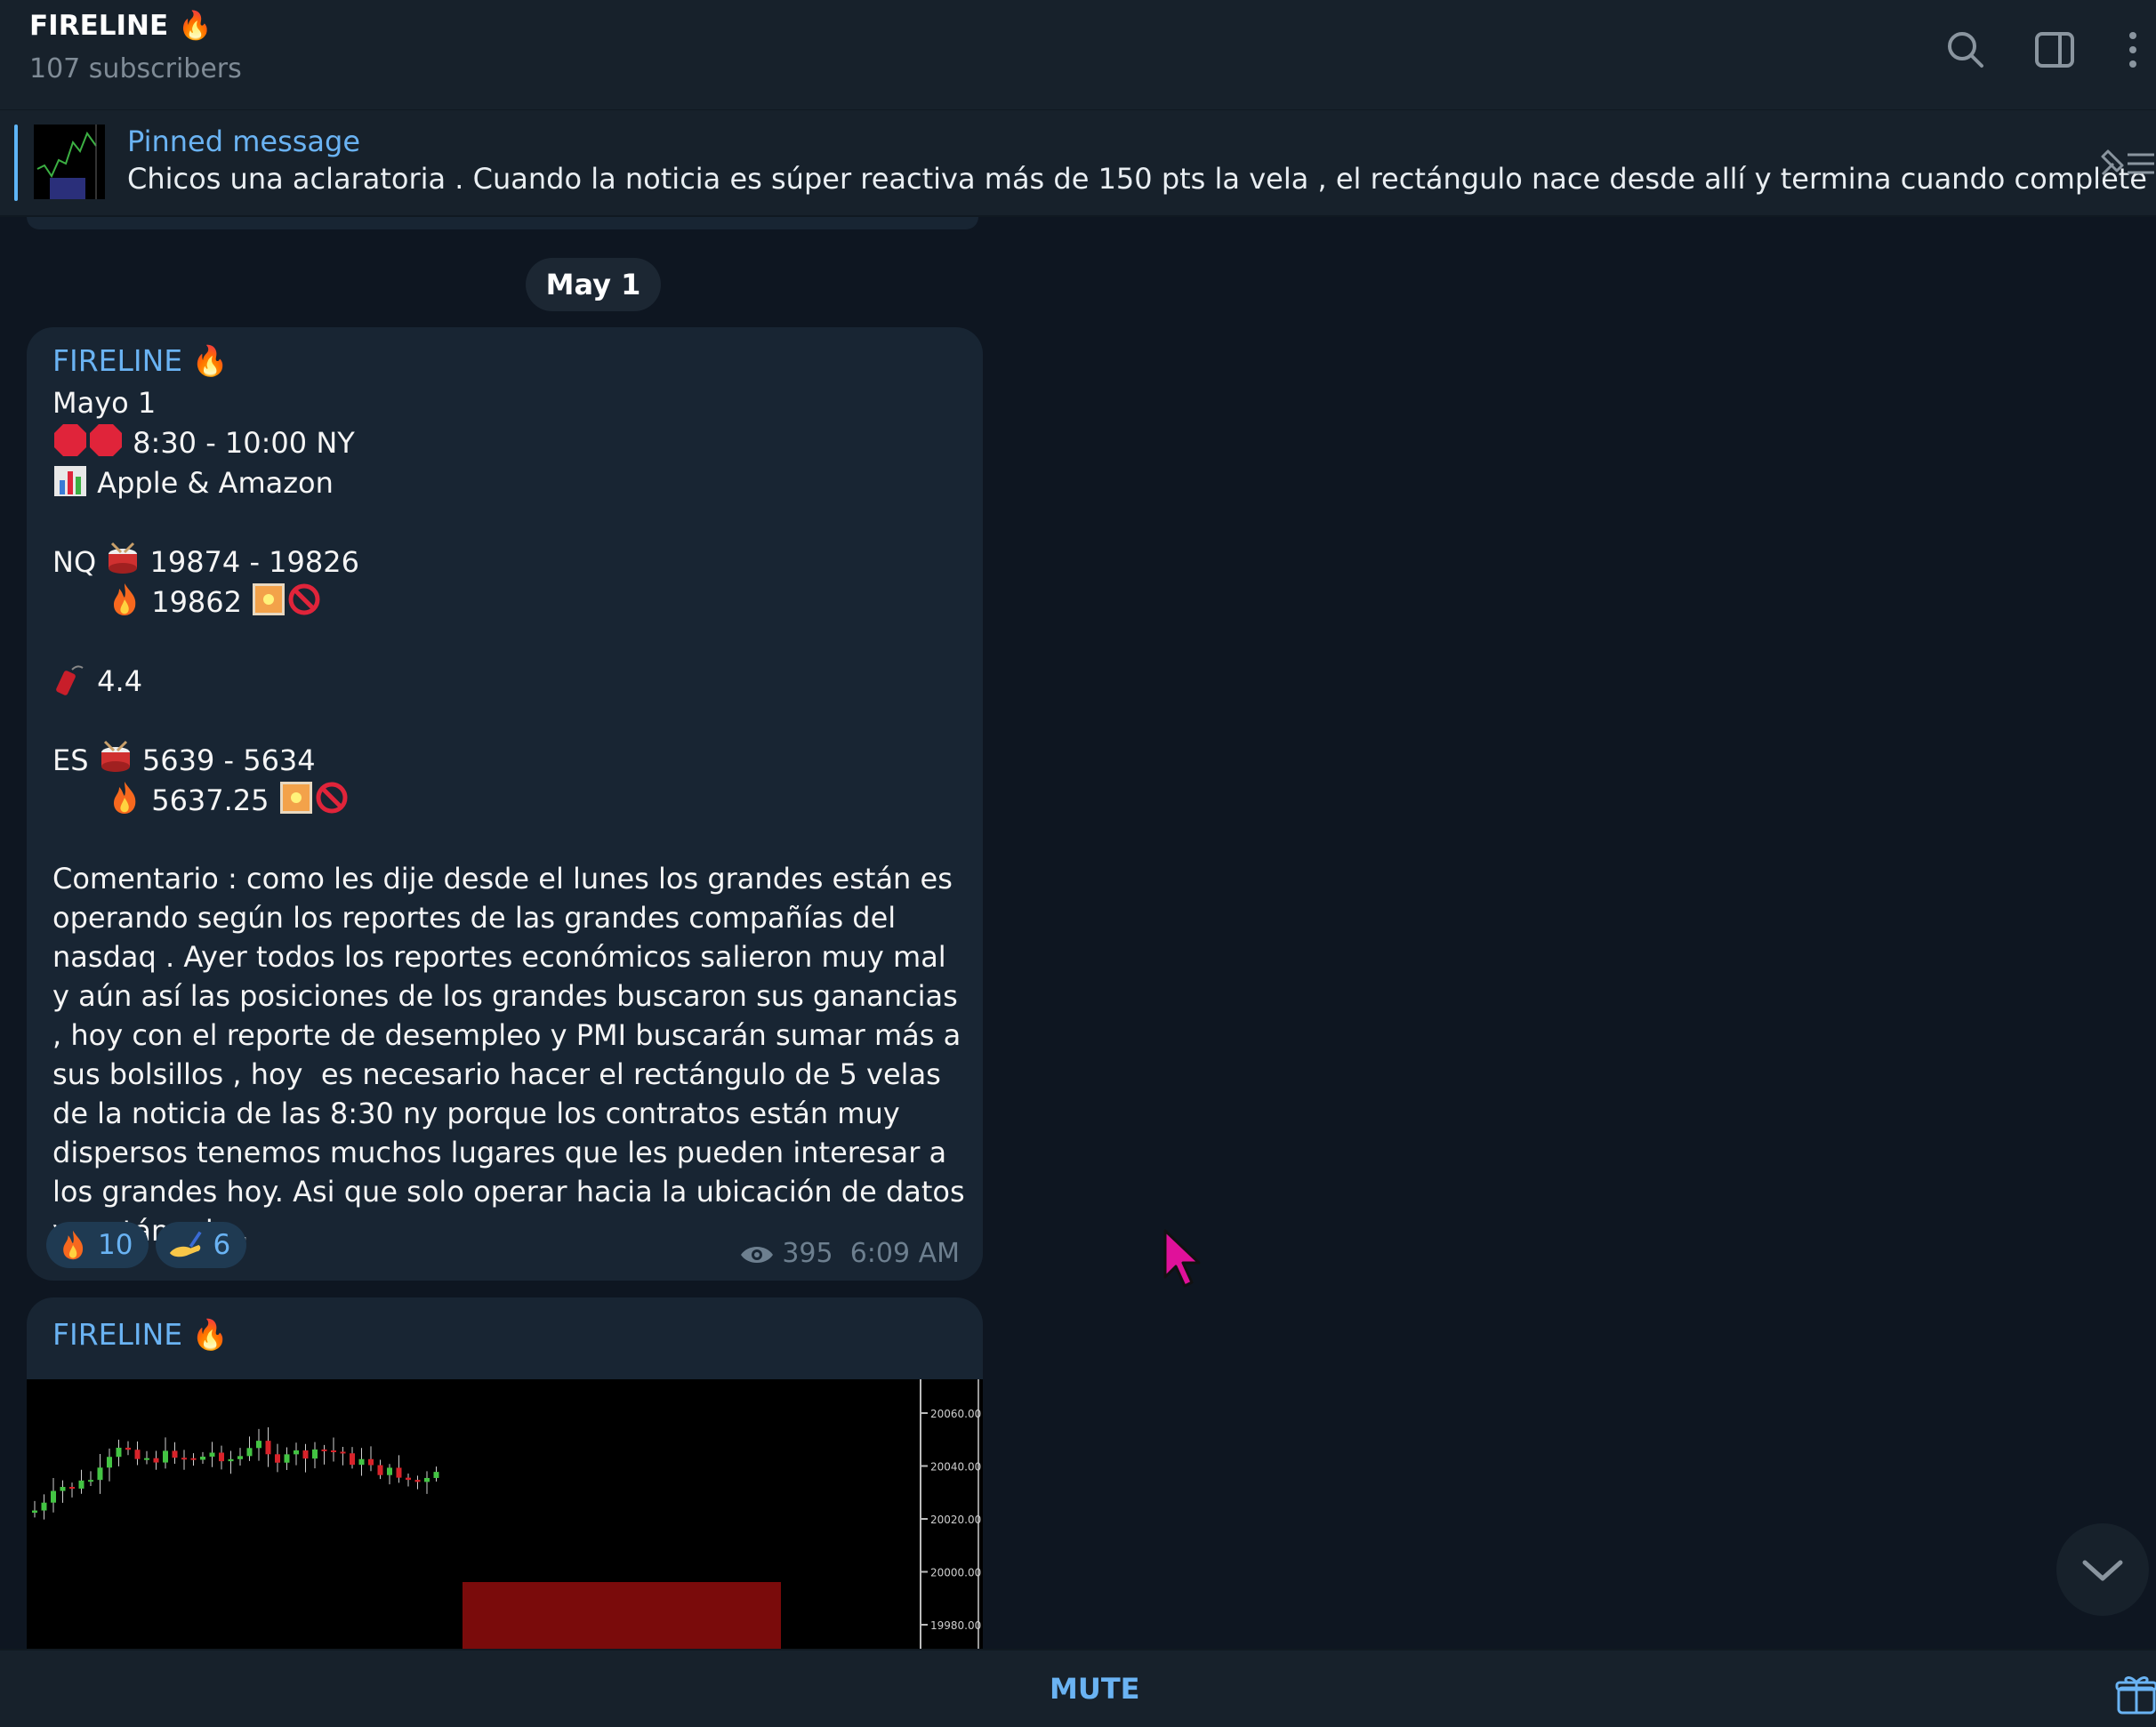 Image resolution: width=2156 pixels, height=1727 pixels. I want to click on message-line: 5637.25, so click(211, 800).